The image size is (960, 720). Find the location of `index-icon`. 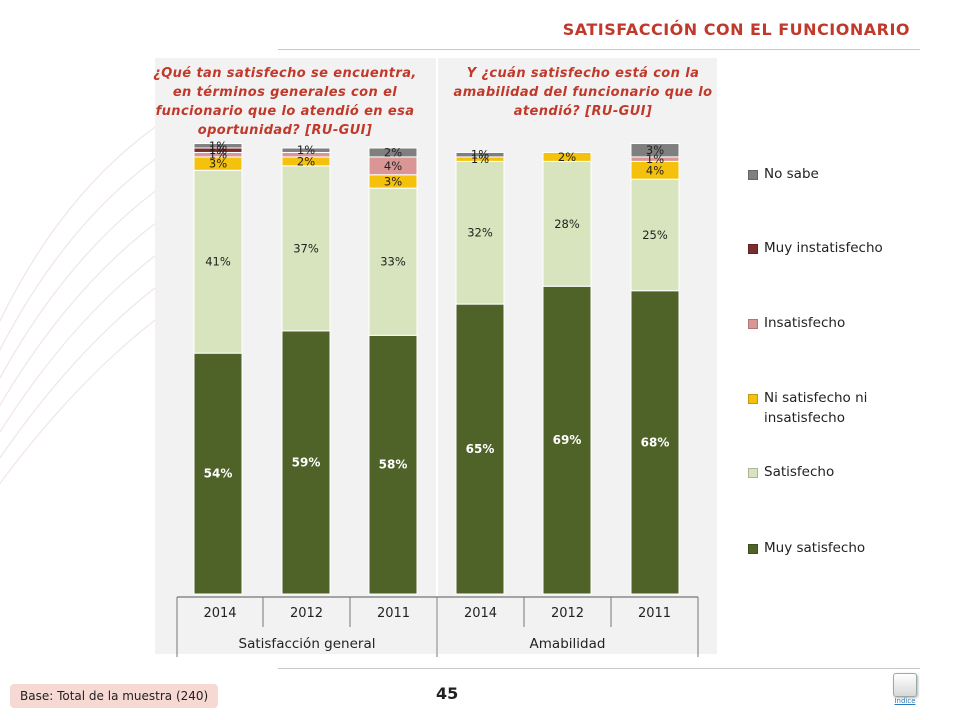

index-icon is located at coordinates (905, 685).